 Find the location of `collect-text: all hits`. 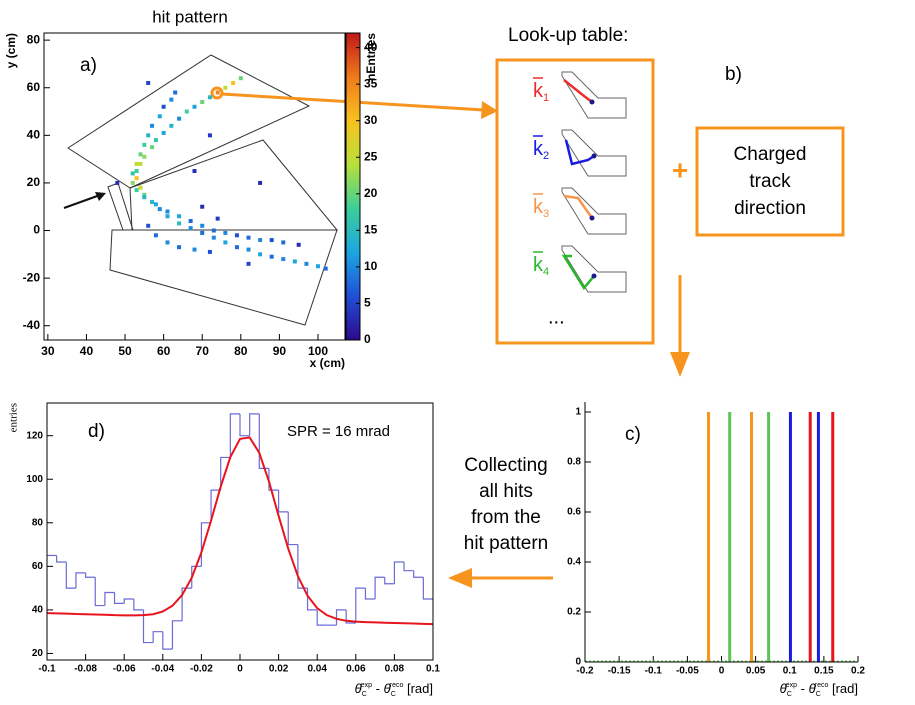

collect-text: all hits is located at coordinates (506, 491).